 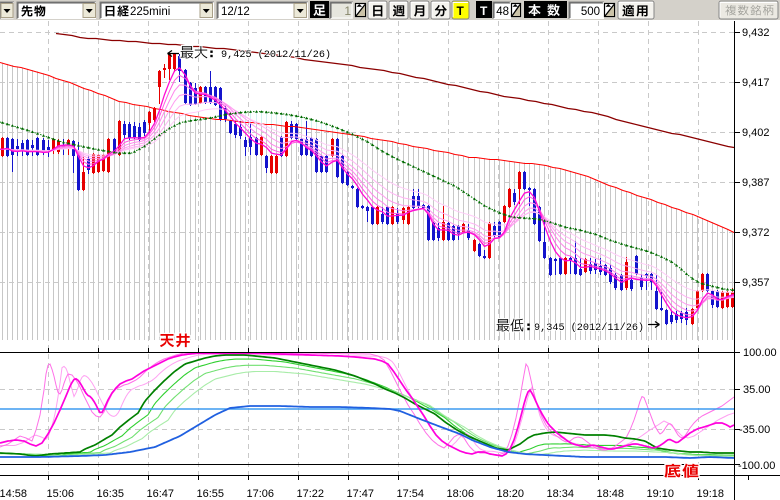 What do you see at coordinates (13, 494) in the screenshot?
I see `svg-text: 14:58` at bounding box center [13, 494].